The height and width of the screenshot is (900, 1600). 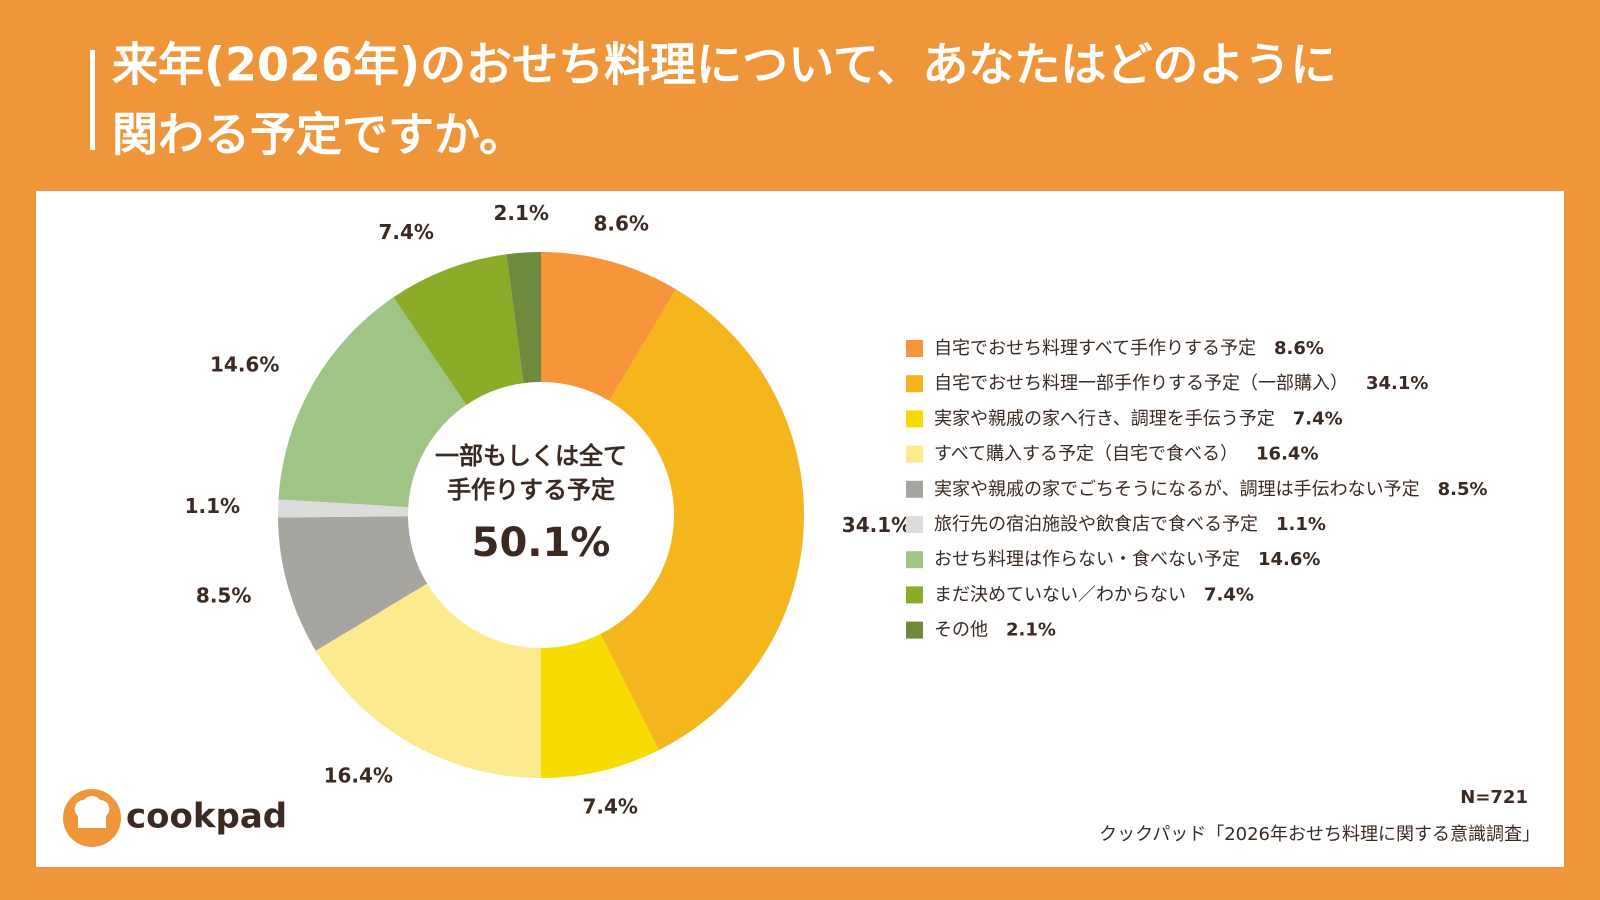 What do you see at coordinates (520, 213) in the screenshot?
I see `data-label: 2.1%` at bounding box center [520, 213].